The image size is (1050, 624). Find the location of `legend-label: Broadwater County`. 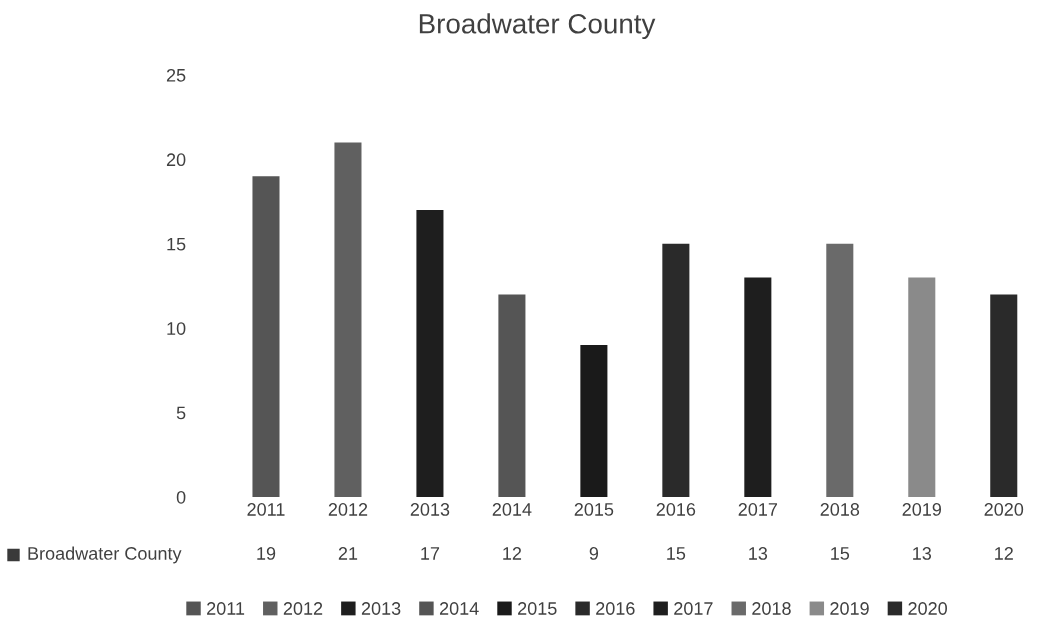

legend-label: Broadwater County is located at coordinates (105, 555).